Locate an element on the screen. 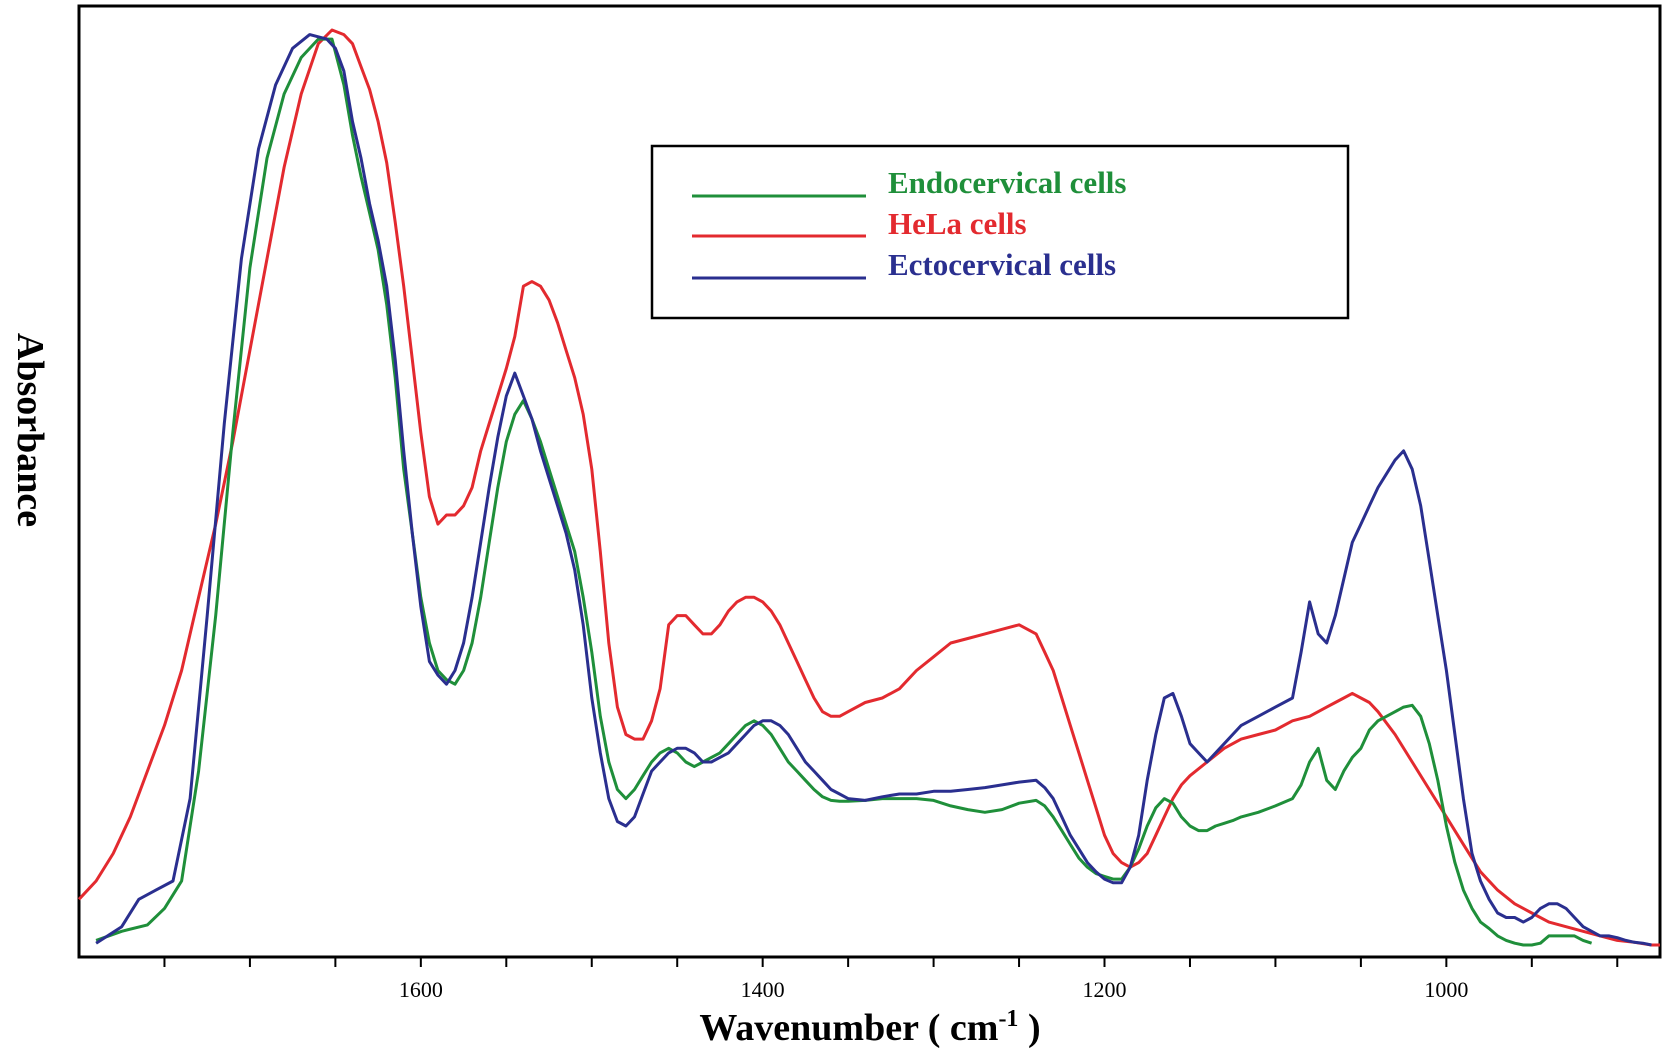 Image resolution: width=1670 pixels, height=1054 pixels. x-tick-label-1000: 1000 is located at coordinates (1446, 989).